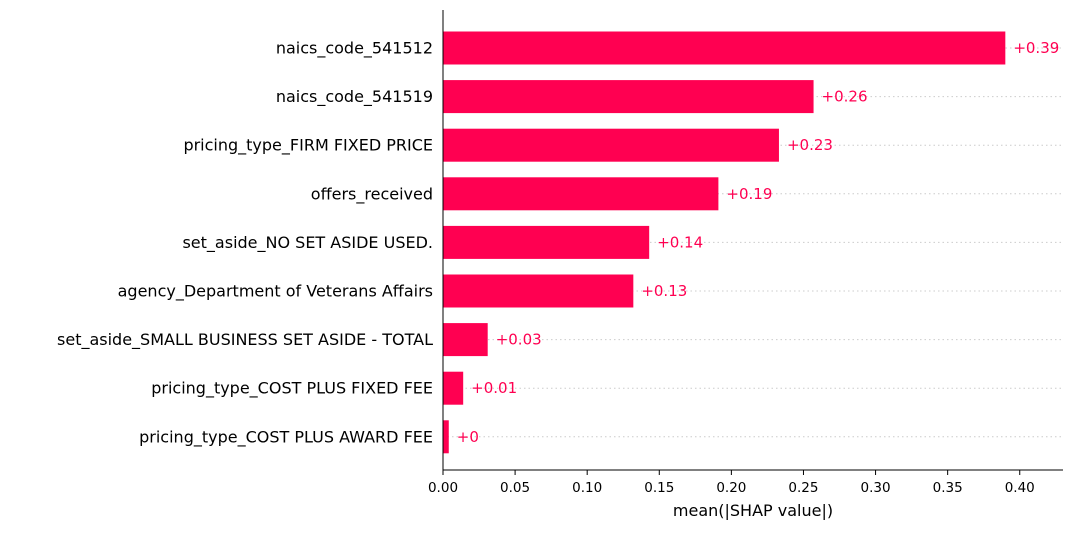  I want to click on feature-label: agency_Department of Veterans Affairs, so click(275, 292).